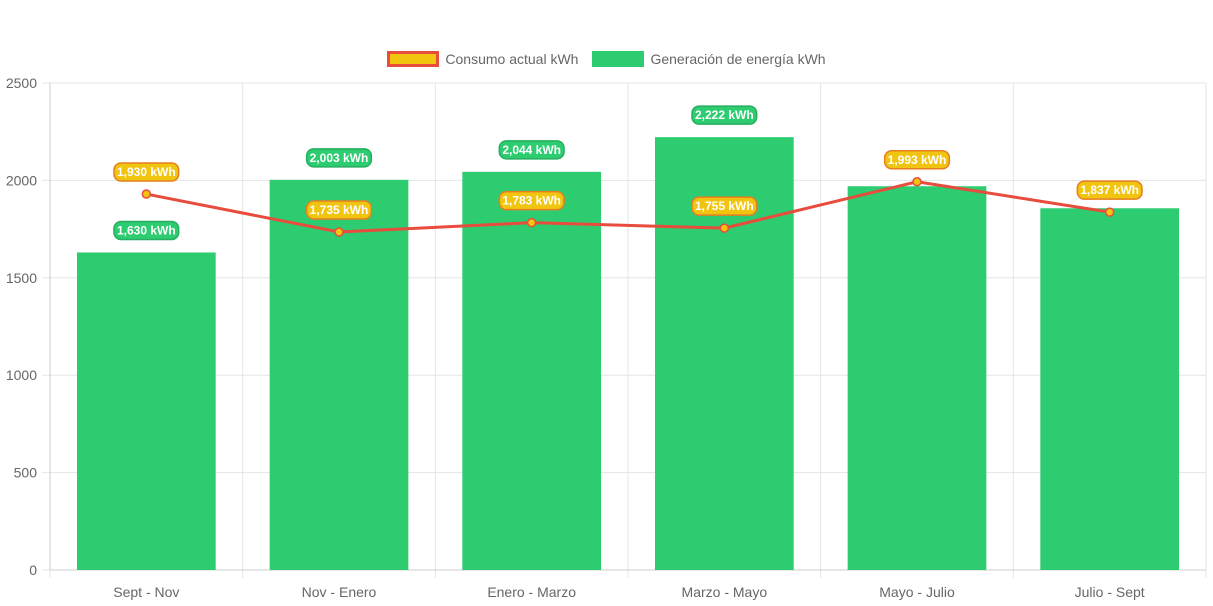 The image size is (1213, 606). What do you see at coordinates (725, 592) in the screenshot?
I see `x-tick-label: Marzo - Mayo` at bounding box center [725, 592].